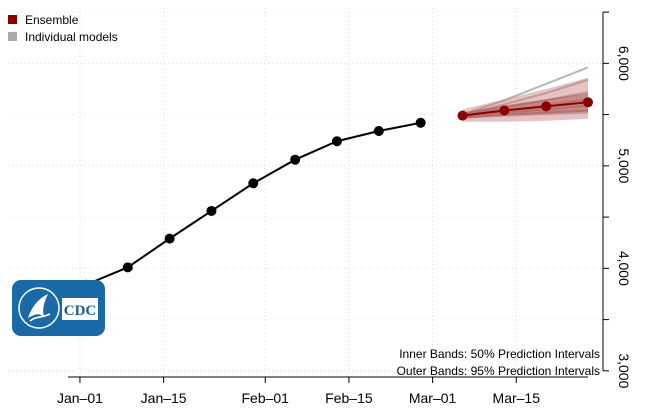 The height and width of the screenshot is (412, 653). Describe the element at coordinates (164, 398) in the screenshot. I see `x-tick-label: Jan–15` at that location.